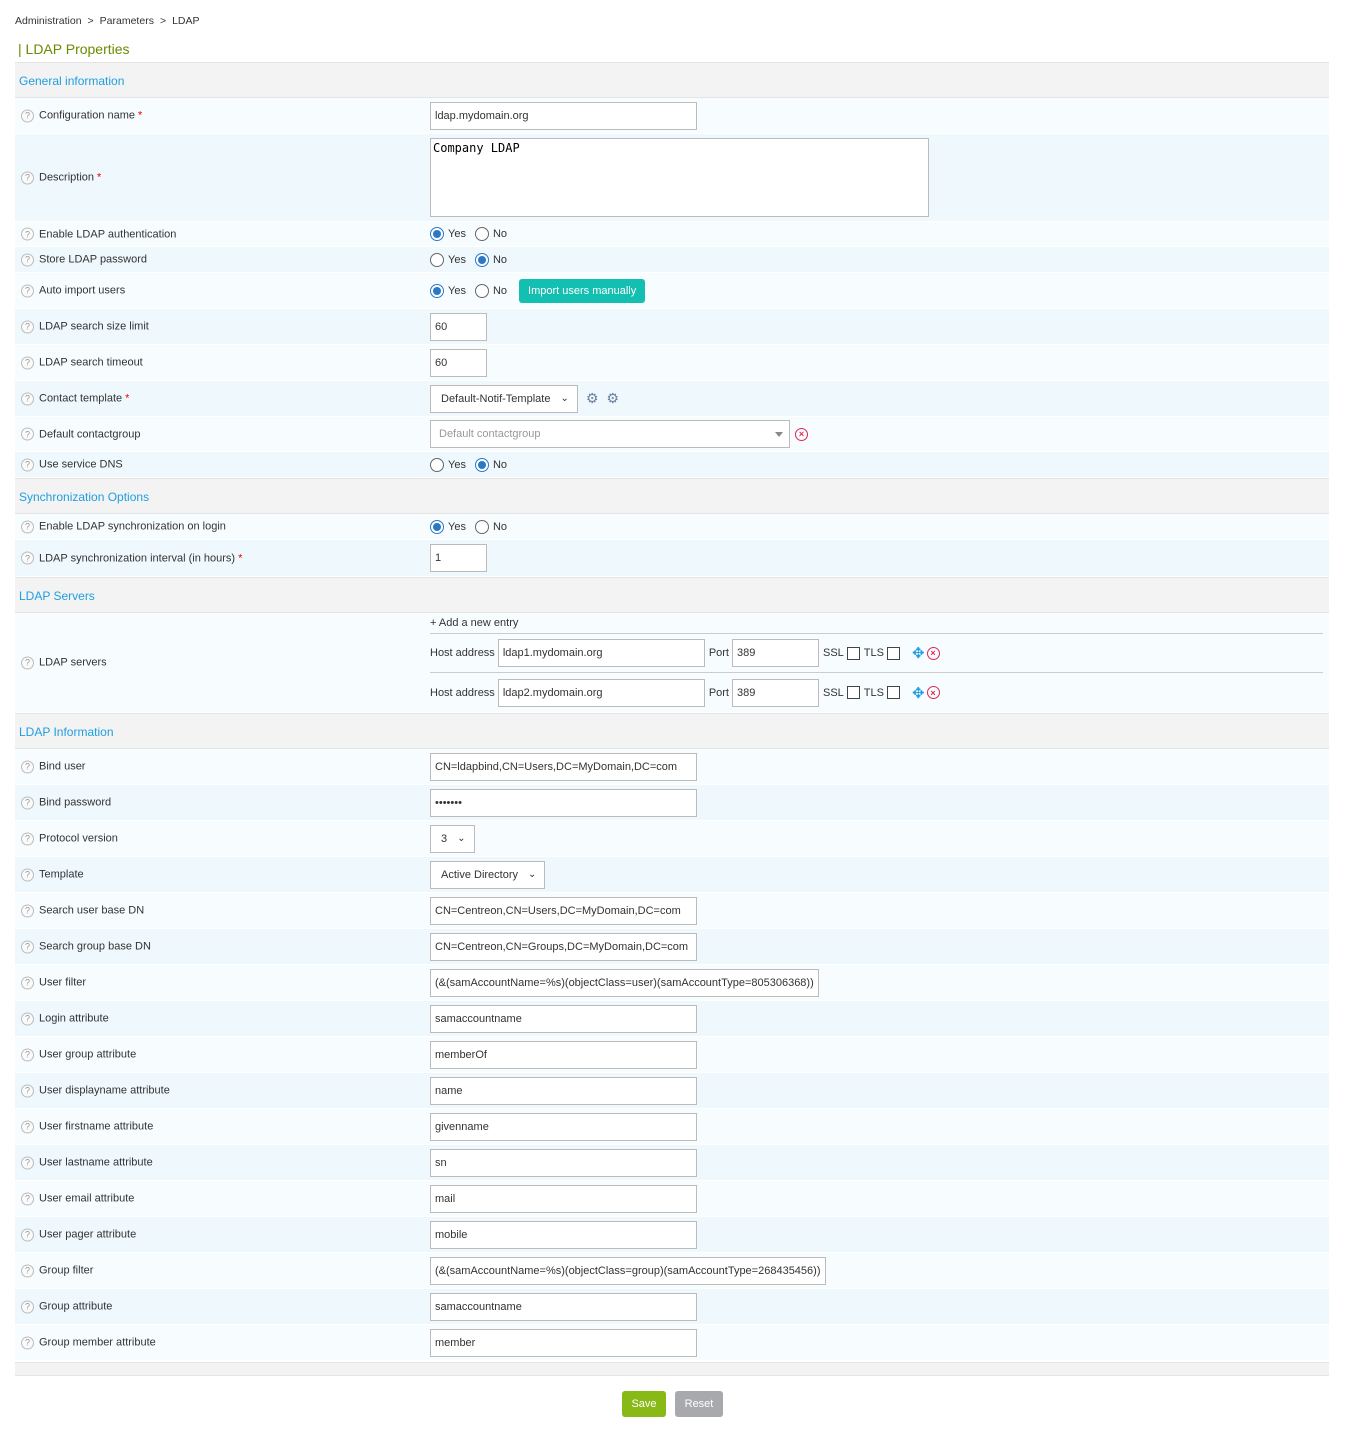 Image resolution: width=1345 pixels, height=1429 pixels. I want to click on add-new-entry-link: + Add a new entry, so click(876, 623).